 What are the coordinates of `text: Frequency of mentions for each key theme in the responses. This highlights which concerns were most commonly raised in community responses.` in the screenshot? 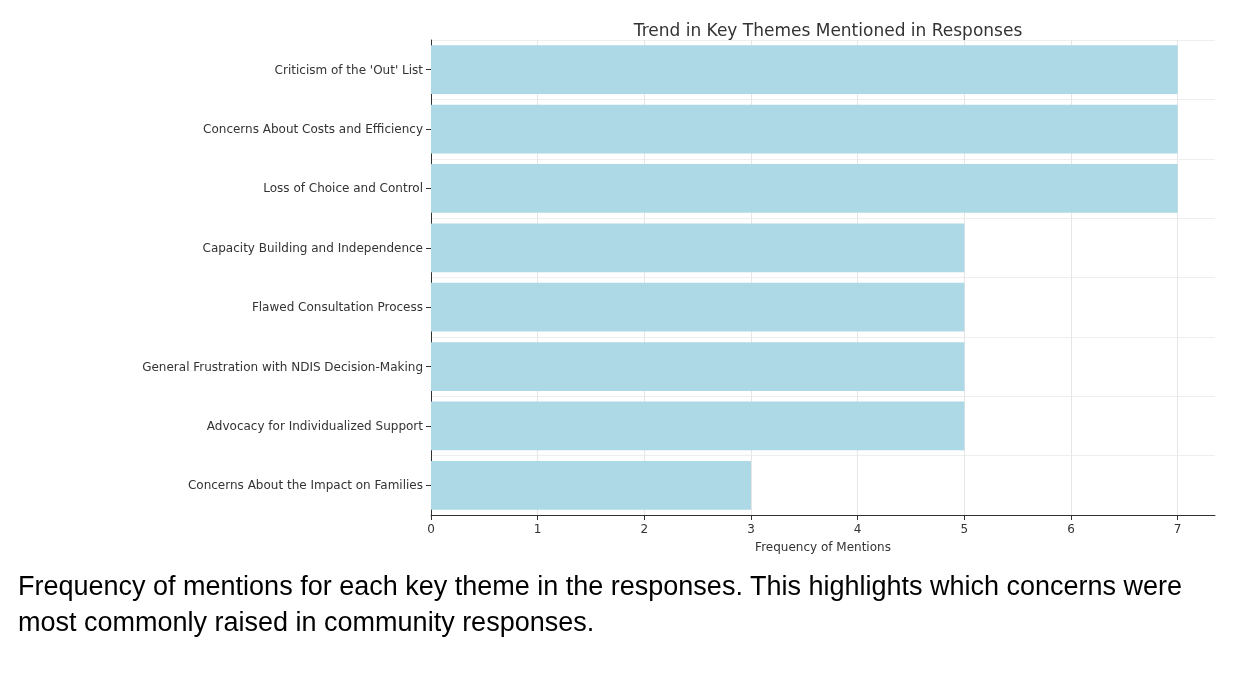 It's located at (601, 604).